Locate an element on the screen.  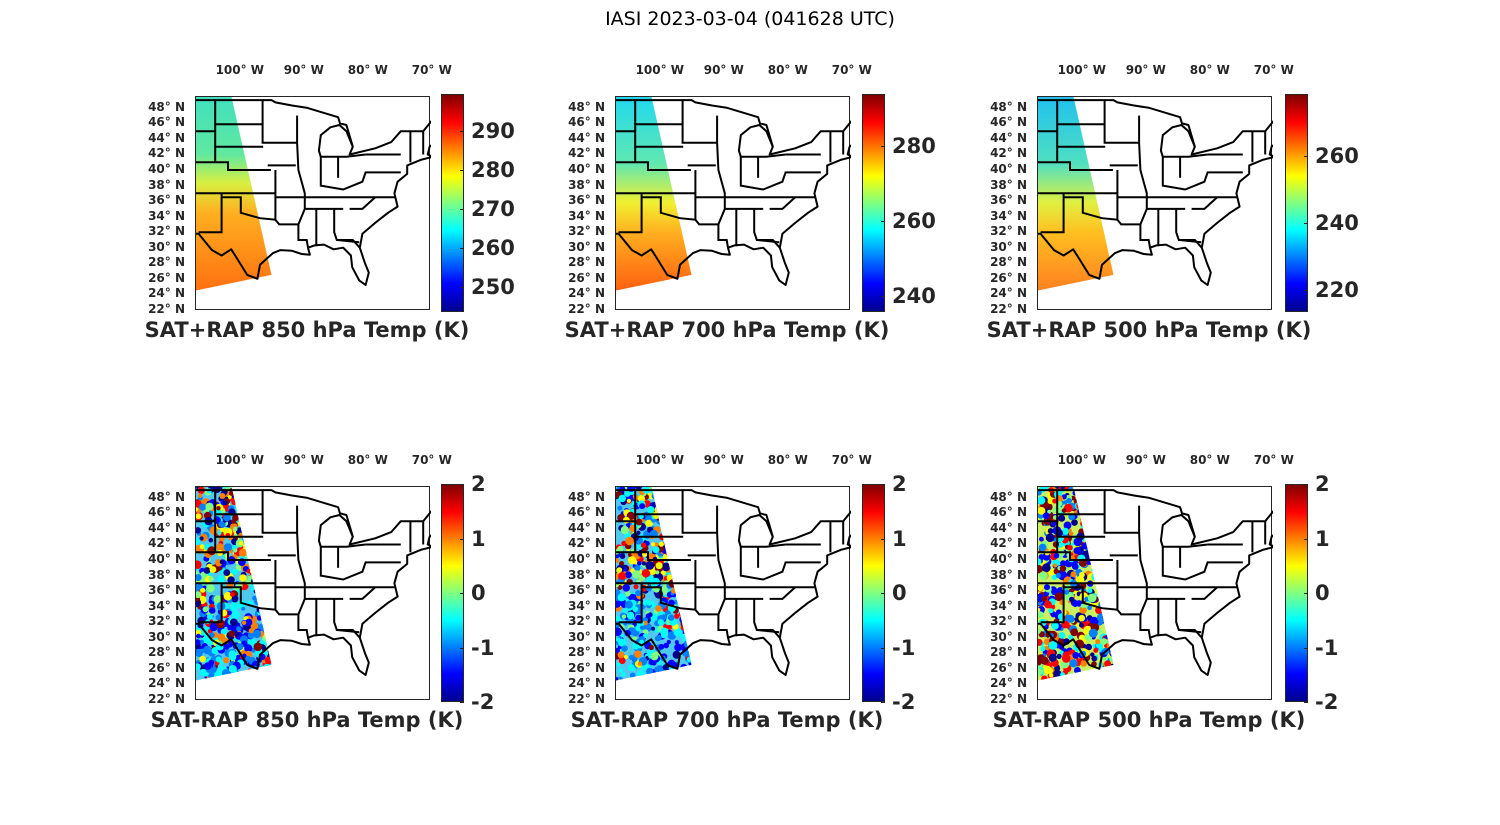
coastline is located at coordinates (313, 582).